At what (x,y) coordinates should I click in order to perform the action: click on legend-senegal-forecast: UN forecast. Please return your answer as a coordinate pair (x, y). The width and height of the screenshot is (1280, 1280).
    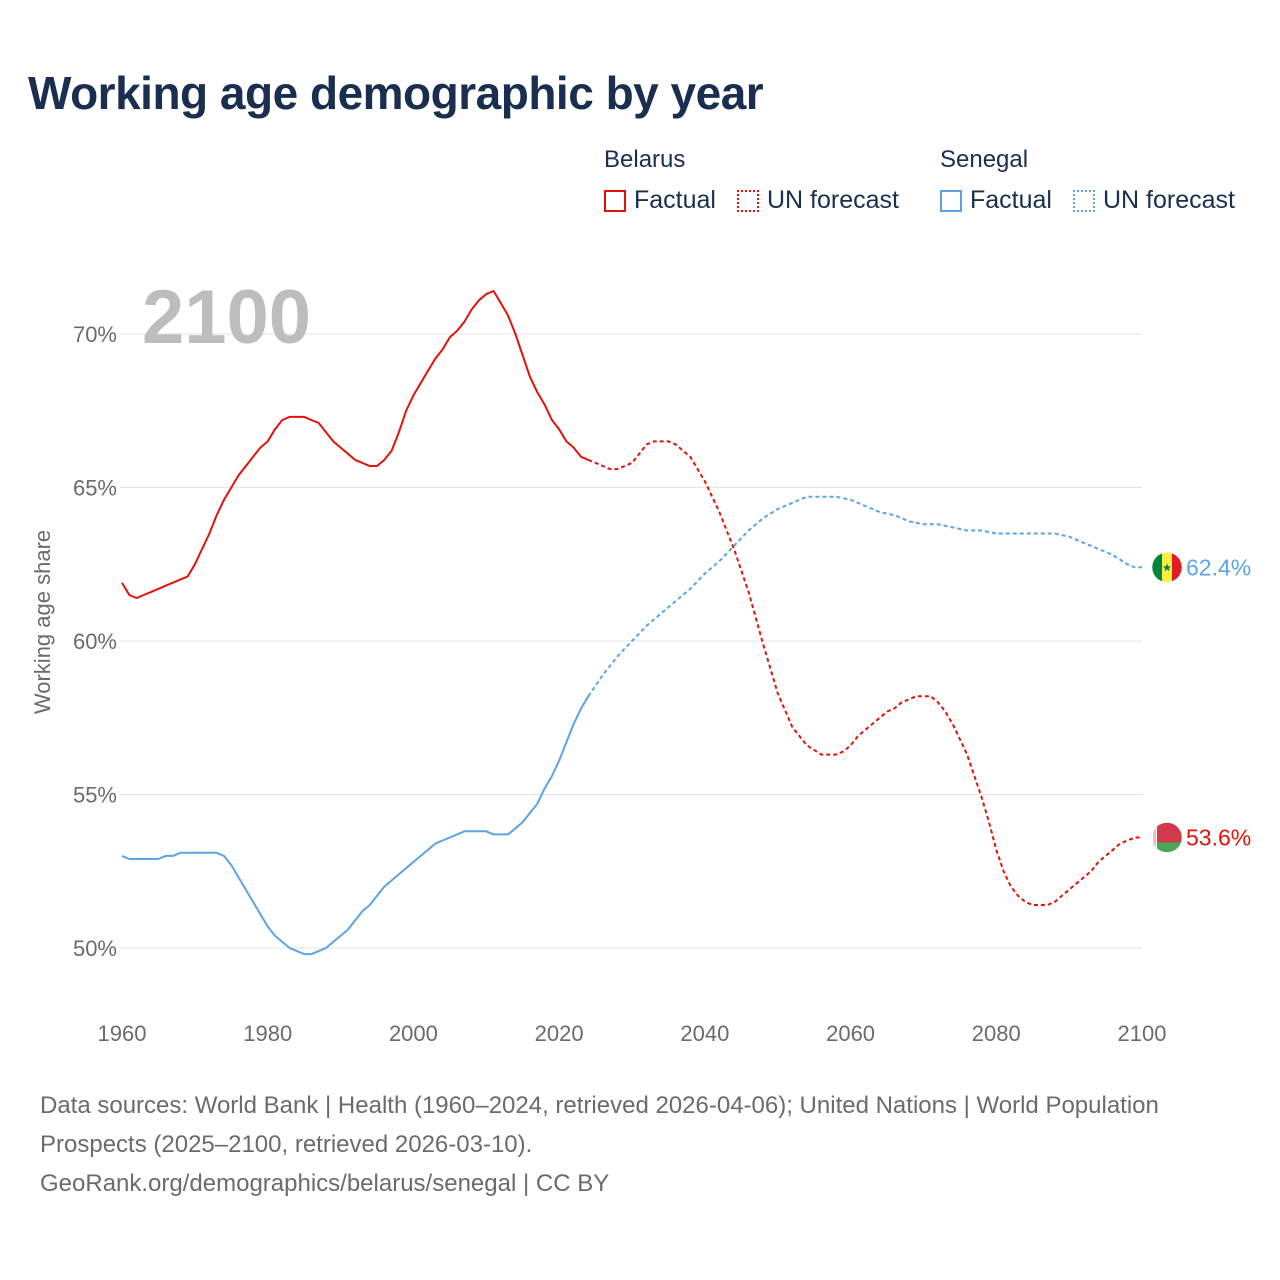
    Looking at the image, I should click on (1154, 200).